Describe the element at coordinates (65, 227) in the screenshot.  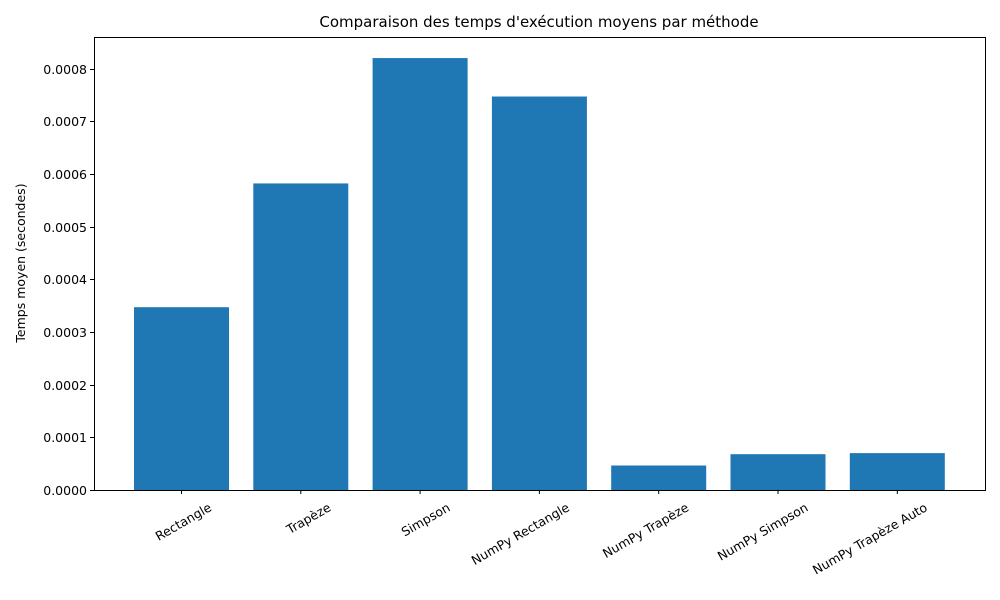
I see `y-tick-label: 0.0005` at that location.